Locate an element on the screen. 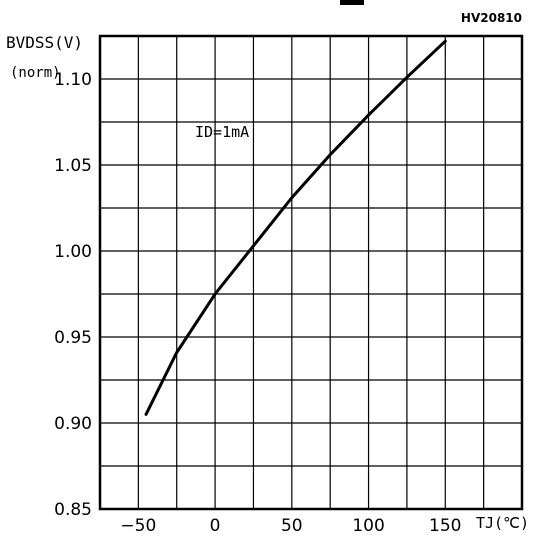  x-tick-label: 150 is located at coordinates (445, 526).